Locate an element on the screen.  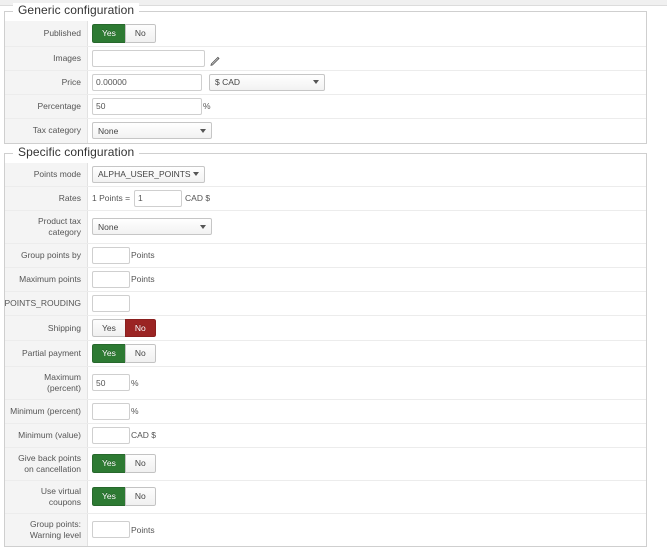
label-use-virtual-coupons: Use virtual coupons is located at coordinates (46, 496).